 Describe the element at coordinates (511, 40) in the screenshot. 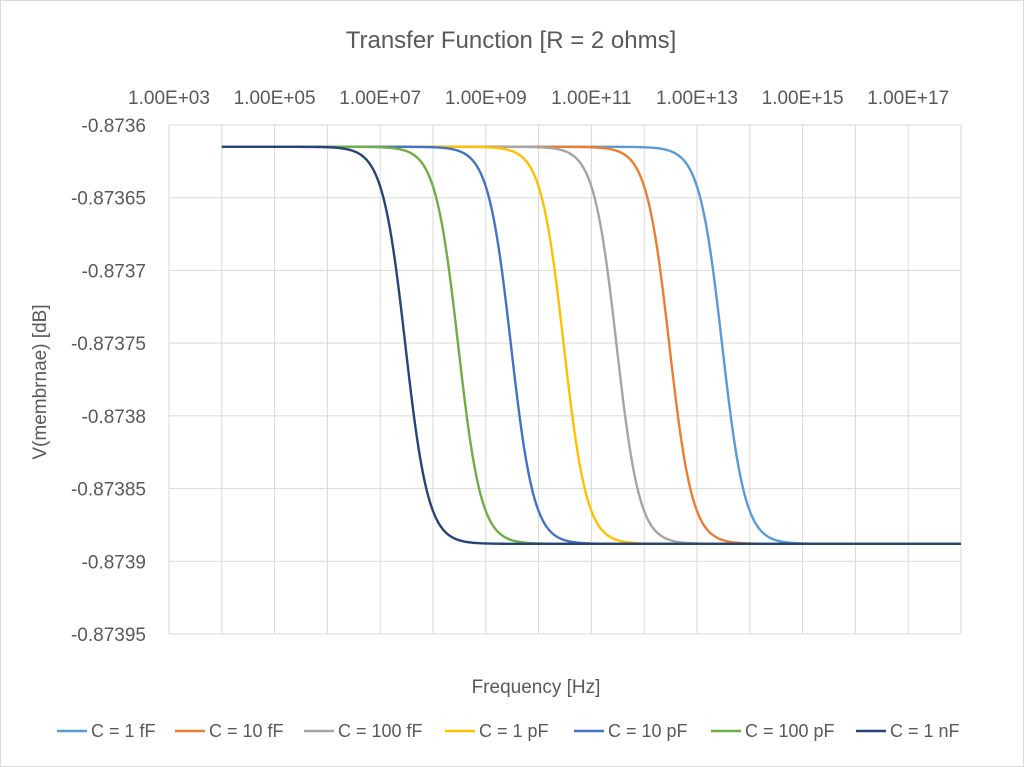

I see `chart-title: Transfer Function [R = 2 ohms]` at that location.